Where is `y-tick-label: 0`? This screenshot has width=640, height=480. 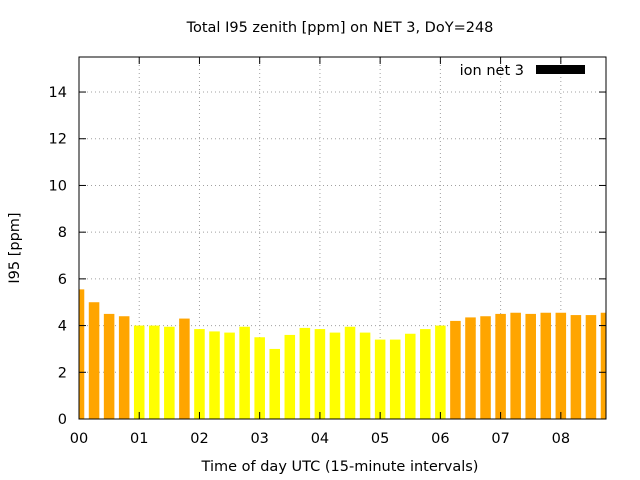
y-tick-label: 0 is located at coordinates (62, 420).